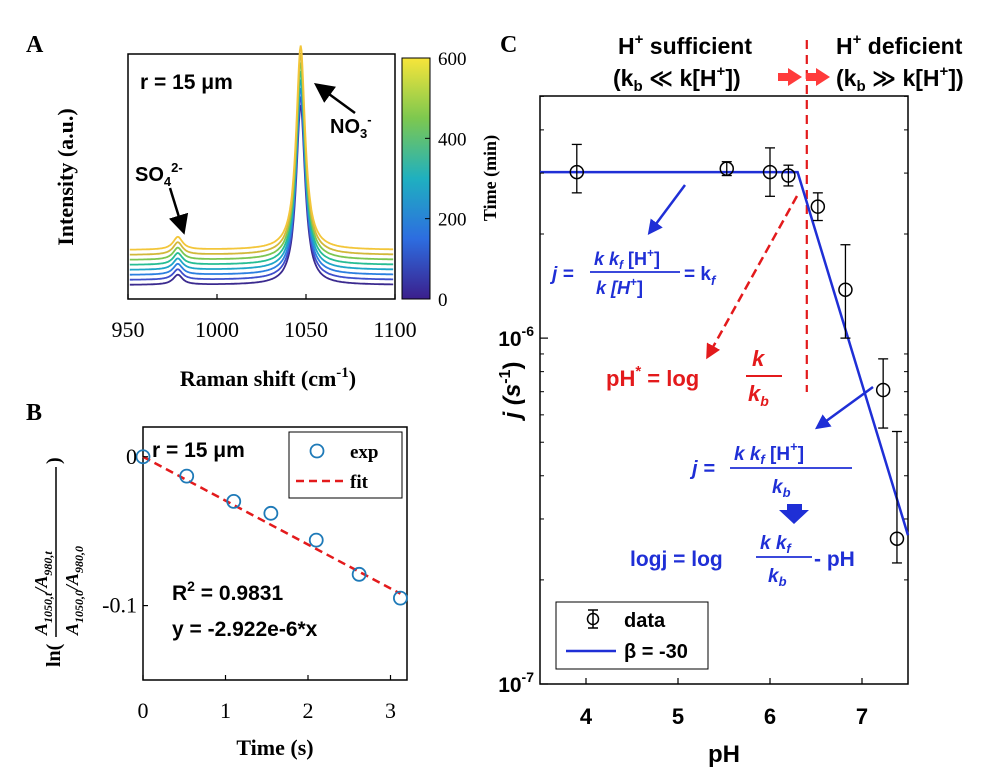 Image resolution: width=1000 pixels, height=775 pixels. I want to click on fit-line, so click(271, 525).